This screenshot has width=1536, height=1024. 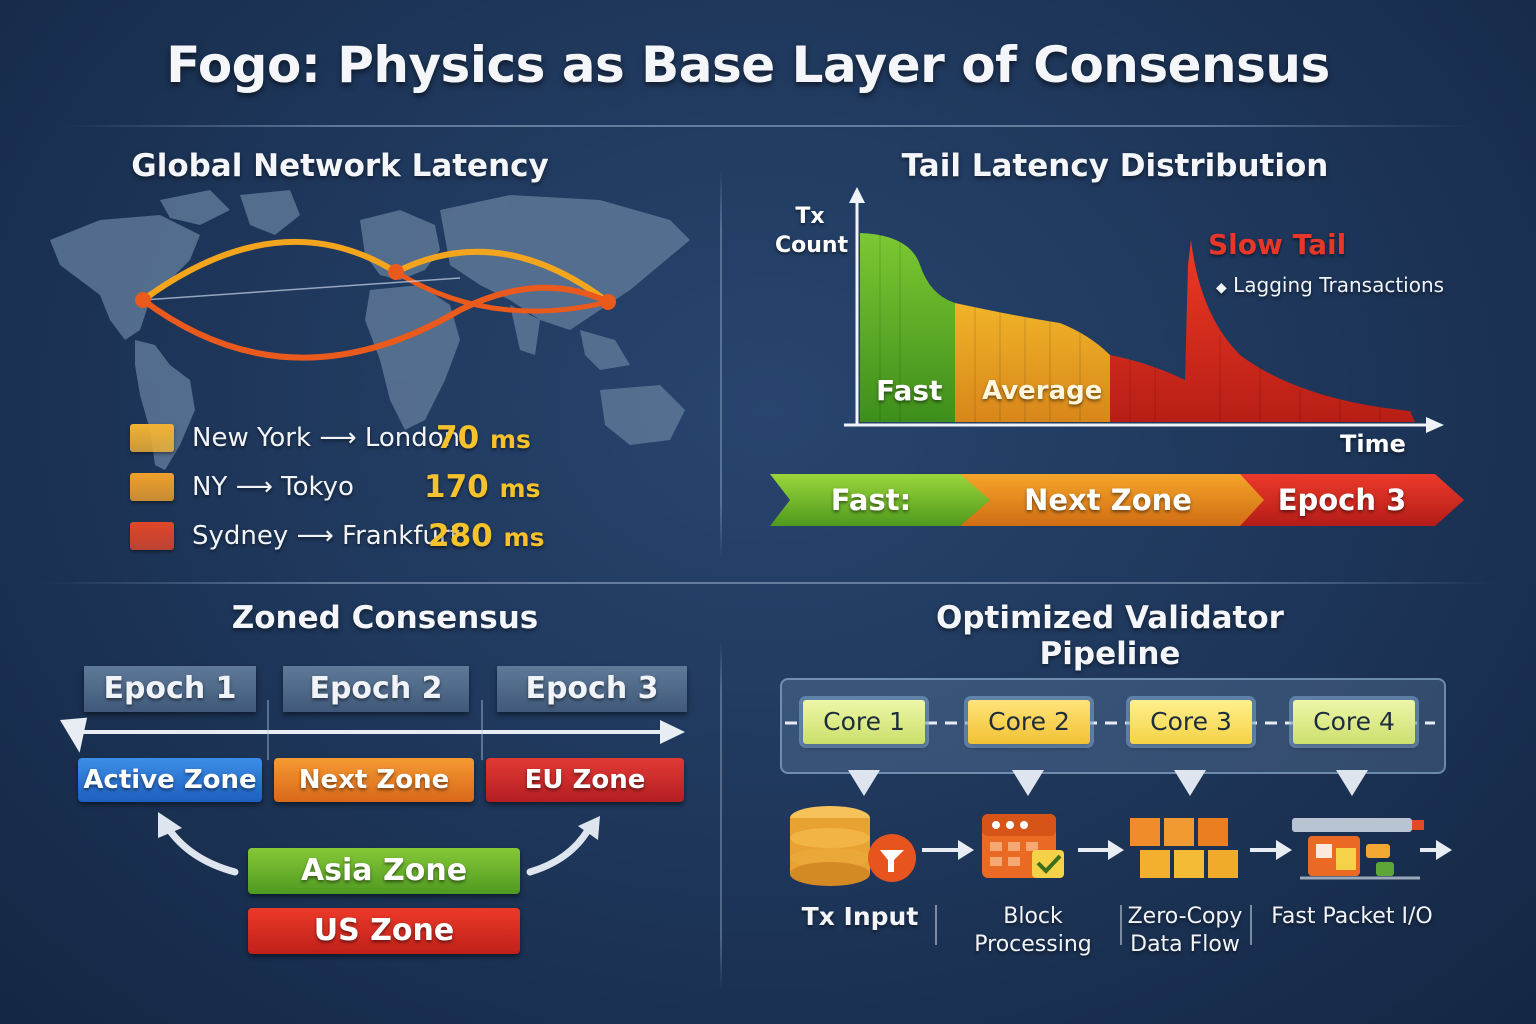 I want to click on stage-label-zero-copy: Zero-Copy Data Flow, so click(x=1185, y=931).